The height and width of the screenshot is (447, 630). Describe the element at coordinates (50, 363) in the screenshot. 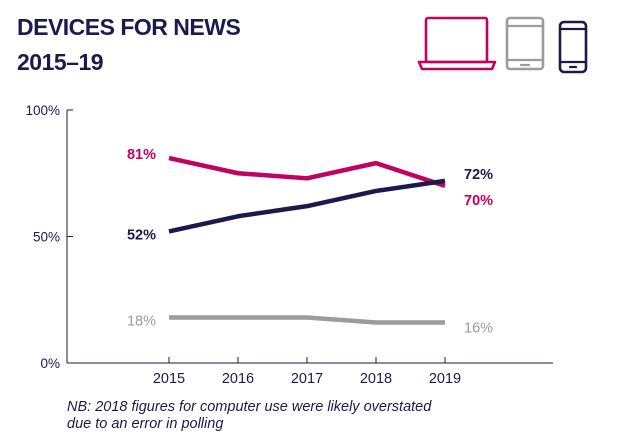

I see `y-tick-label: 0%` at that location.